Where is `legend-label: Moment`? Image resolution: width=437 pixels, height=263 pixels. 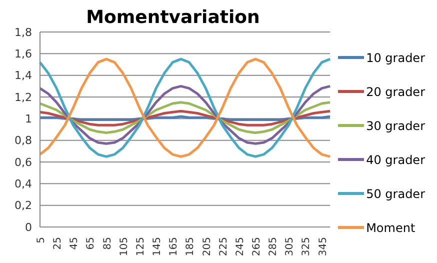 legend-label: Moment is located at coordinates (391, 227).